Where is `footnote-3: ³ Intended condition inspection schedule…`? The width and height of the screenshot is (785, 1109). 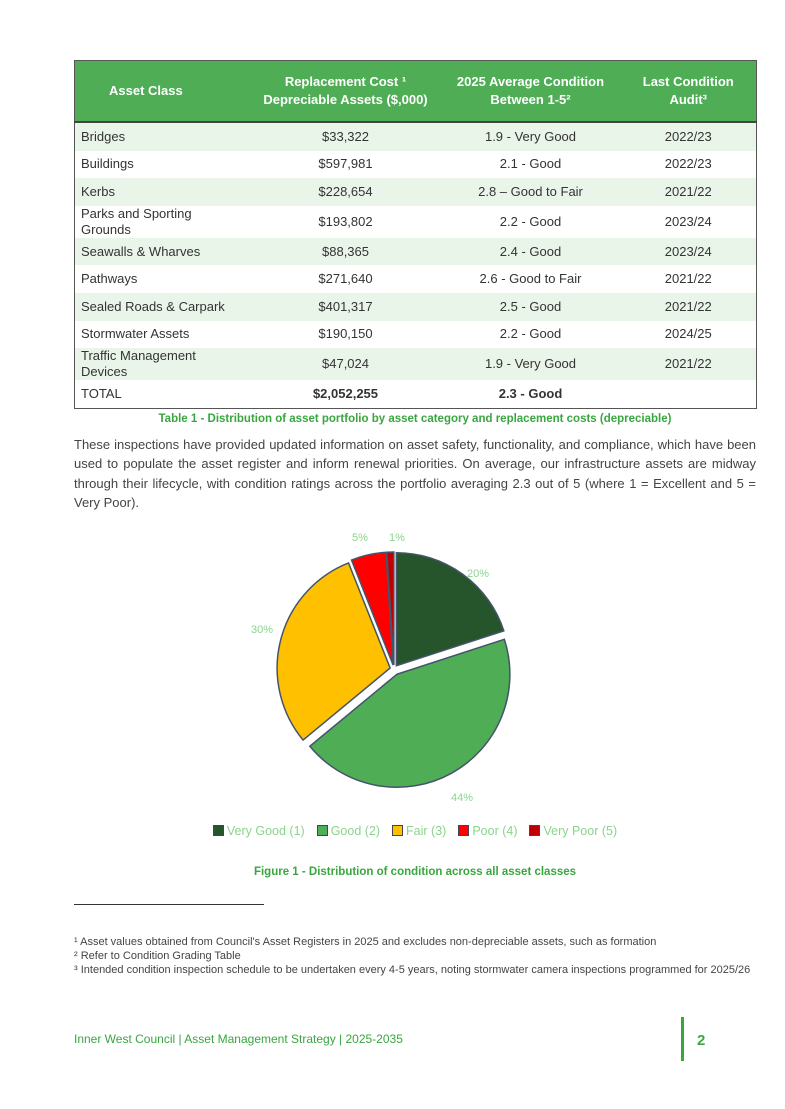 footnote-3: ³ Intended condition inspection schedule… is located at coordinates (412, 969).